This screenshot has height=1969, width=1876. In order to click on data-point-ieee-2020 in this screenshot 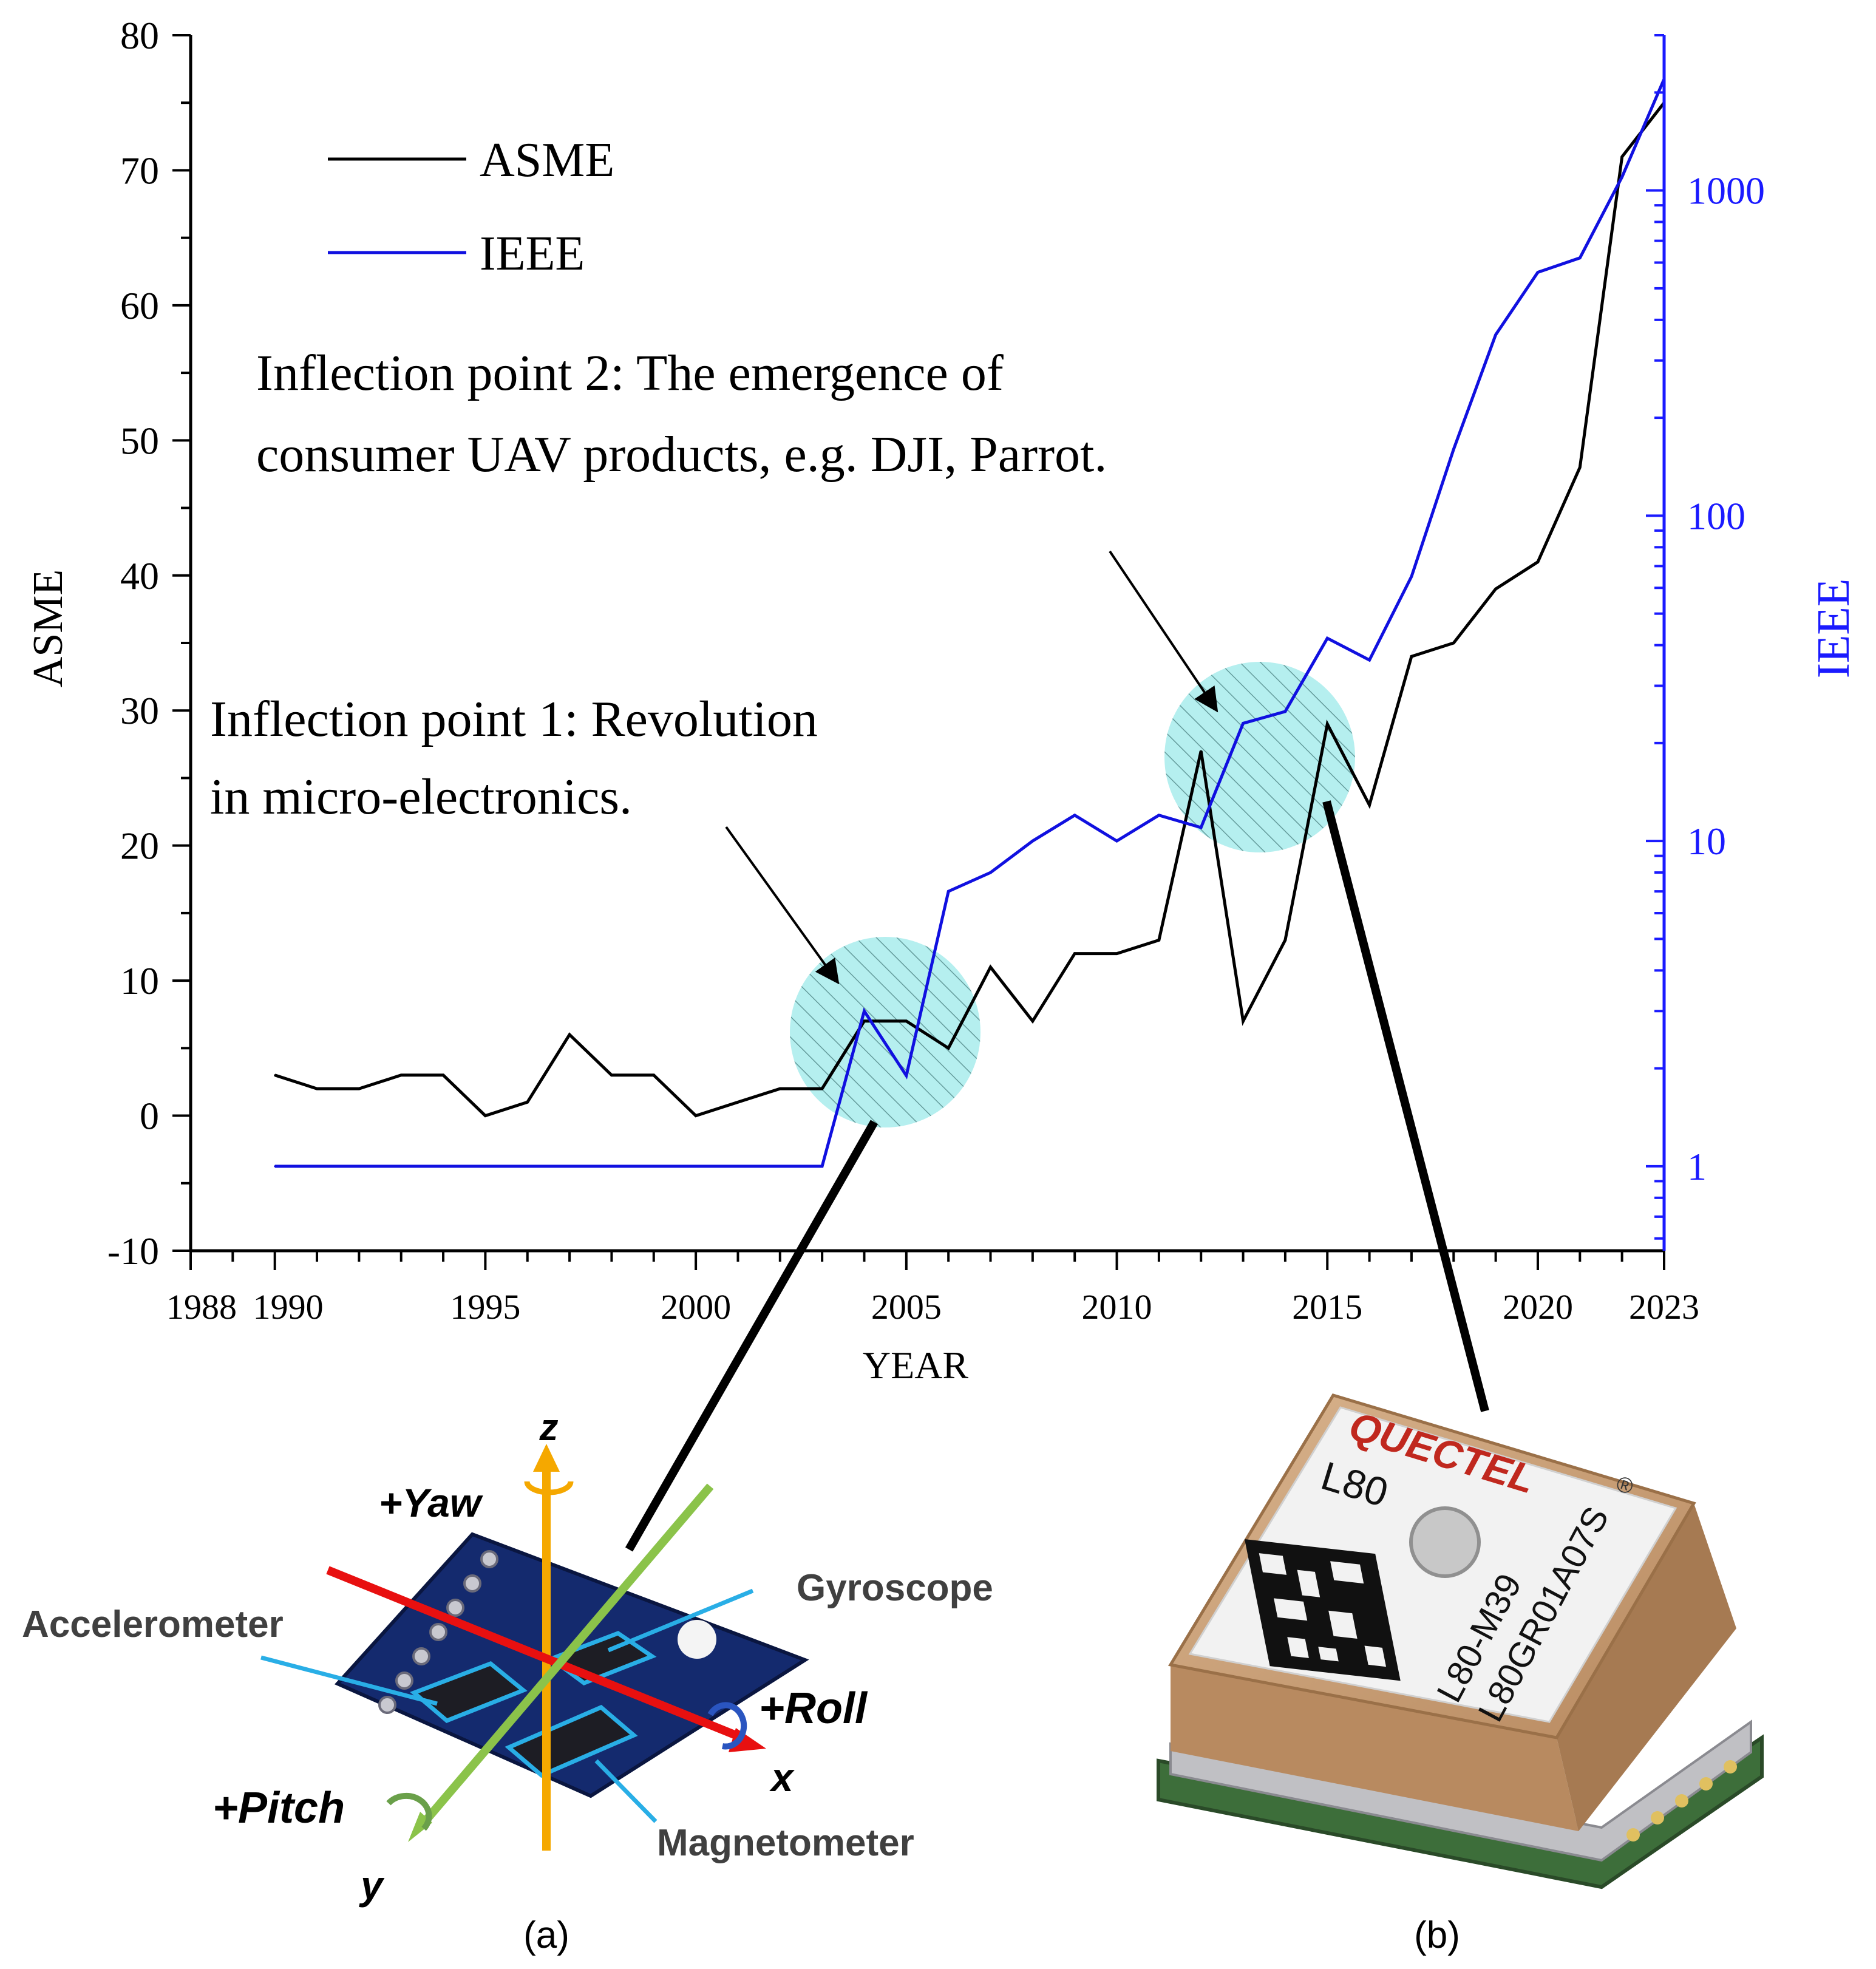, I will do `click(1538, 272)`.